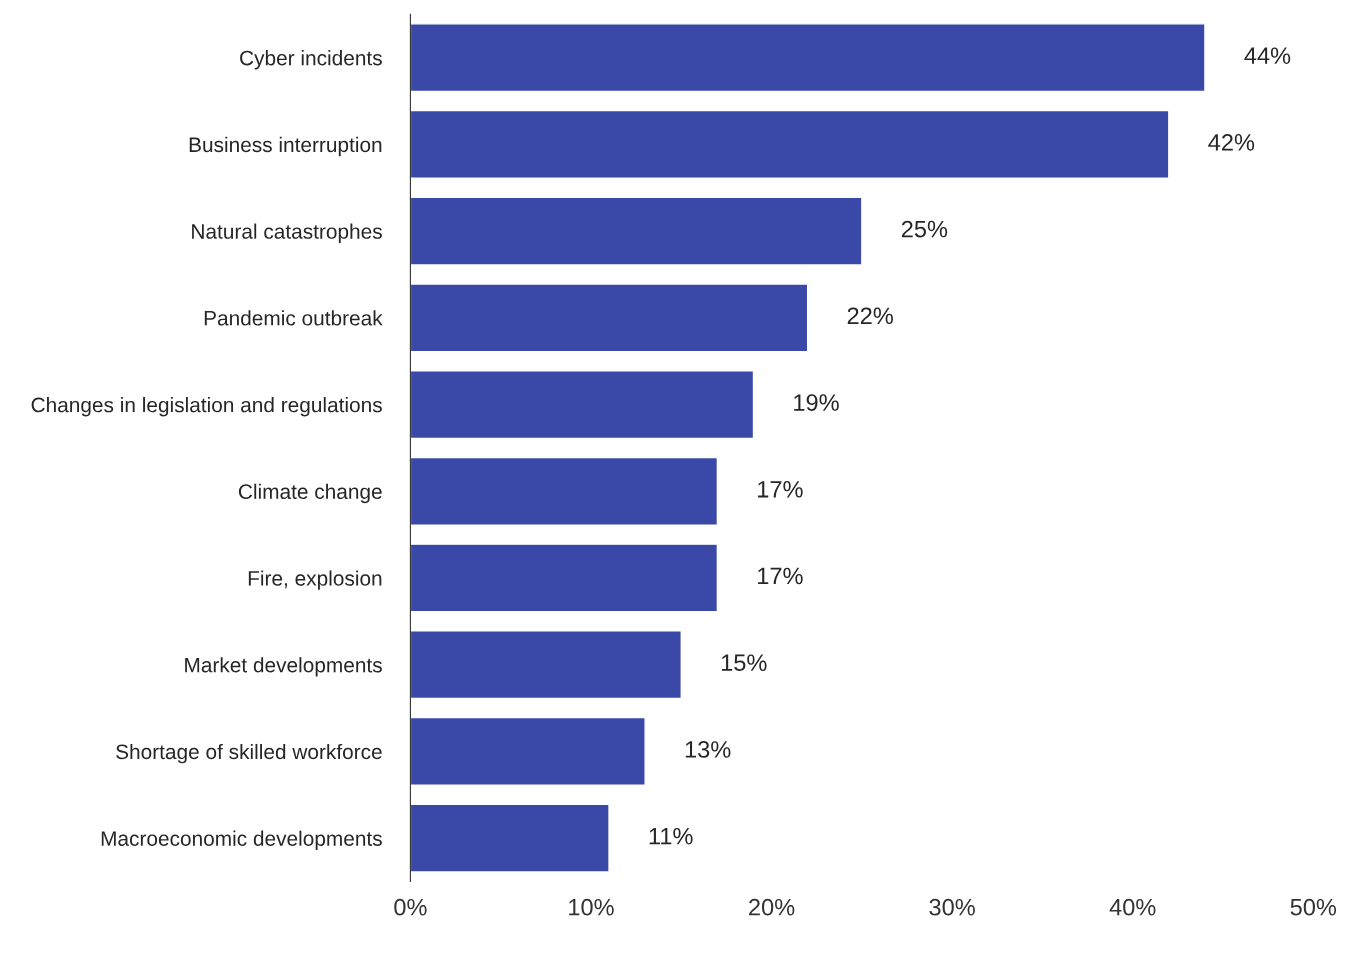 The height and width of the screenshot is (953, 1368). Describe the element at coordinates (206, 407) in the screenshot. I see `y-tick-label: Changes in legislation and regulations` at that location.